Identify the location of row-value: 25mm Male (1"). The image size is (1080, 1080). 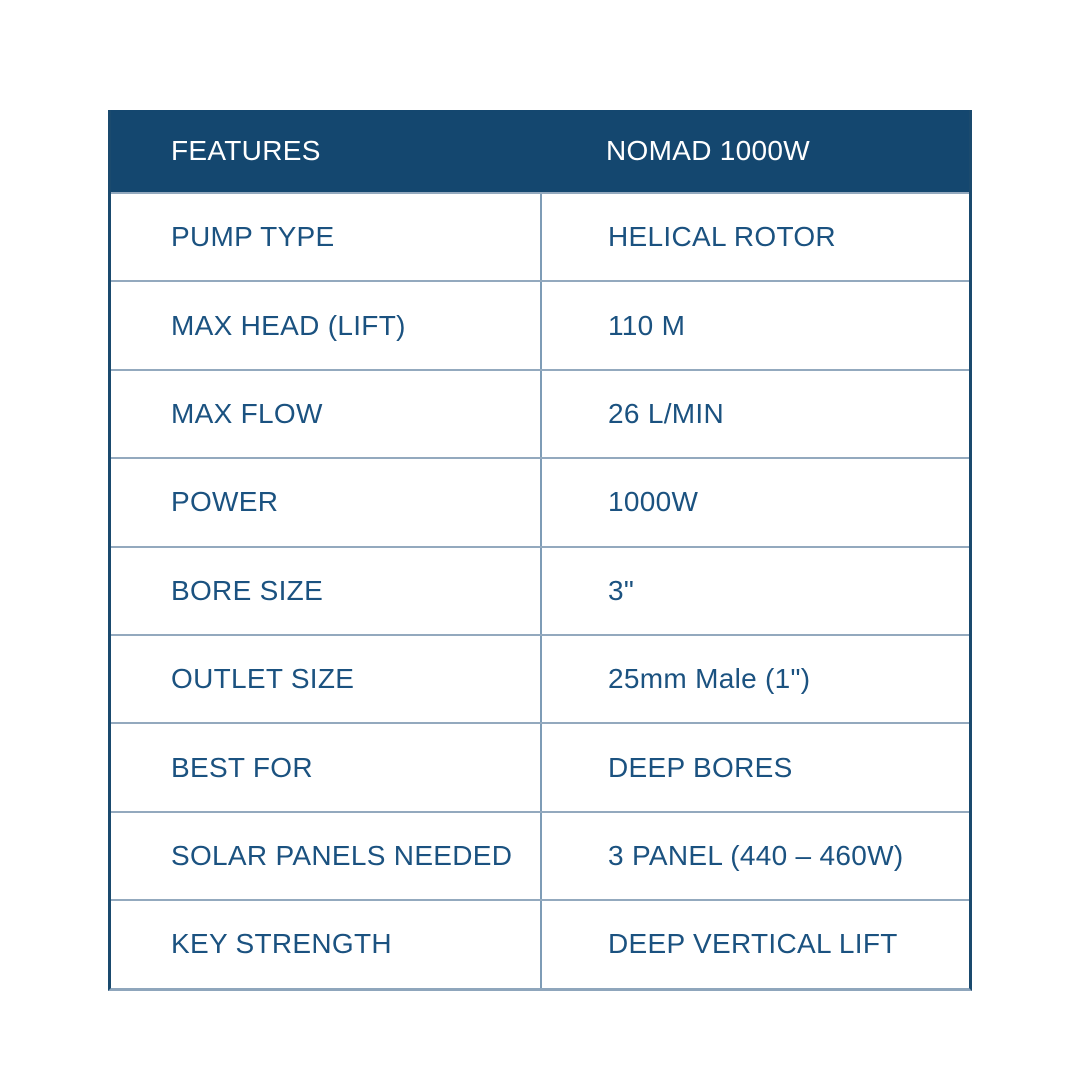
(754, 679).